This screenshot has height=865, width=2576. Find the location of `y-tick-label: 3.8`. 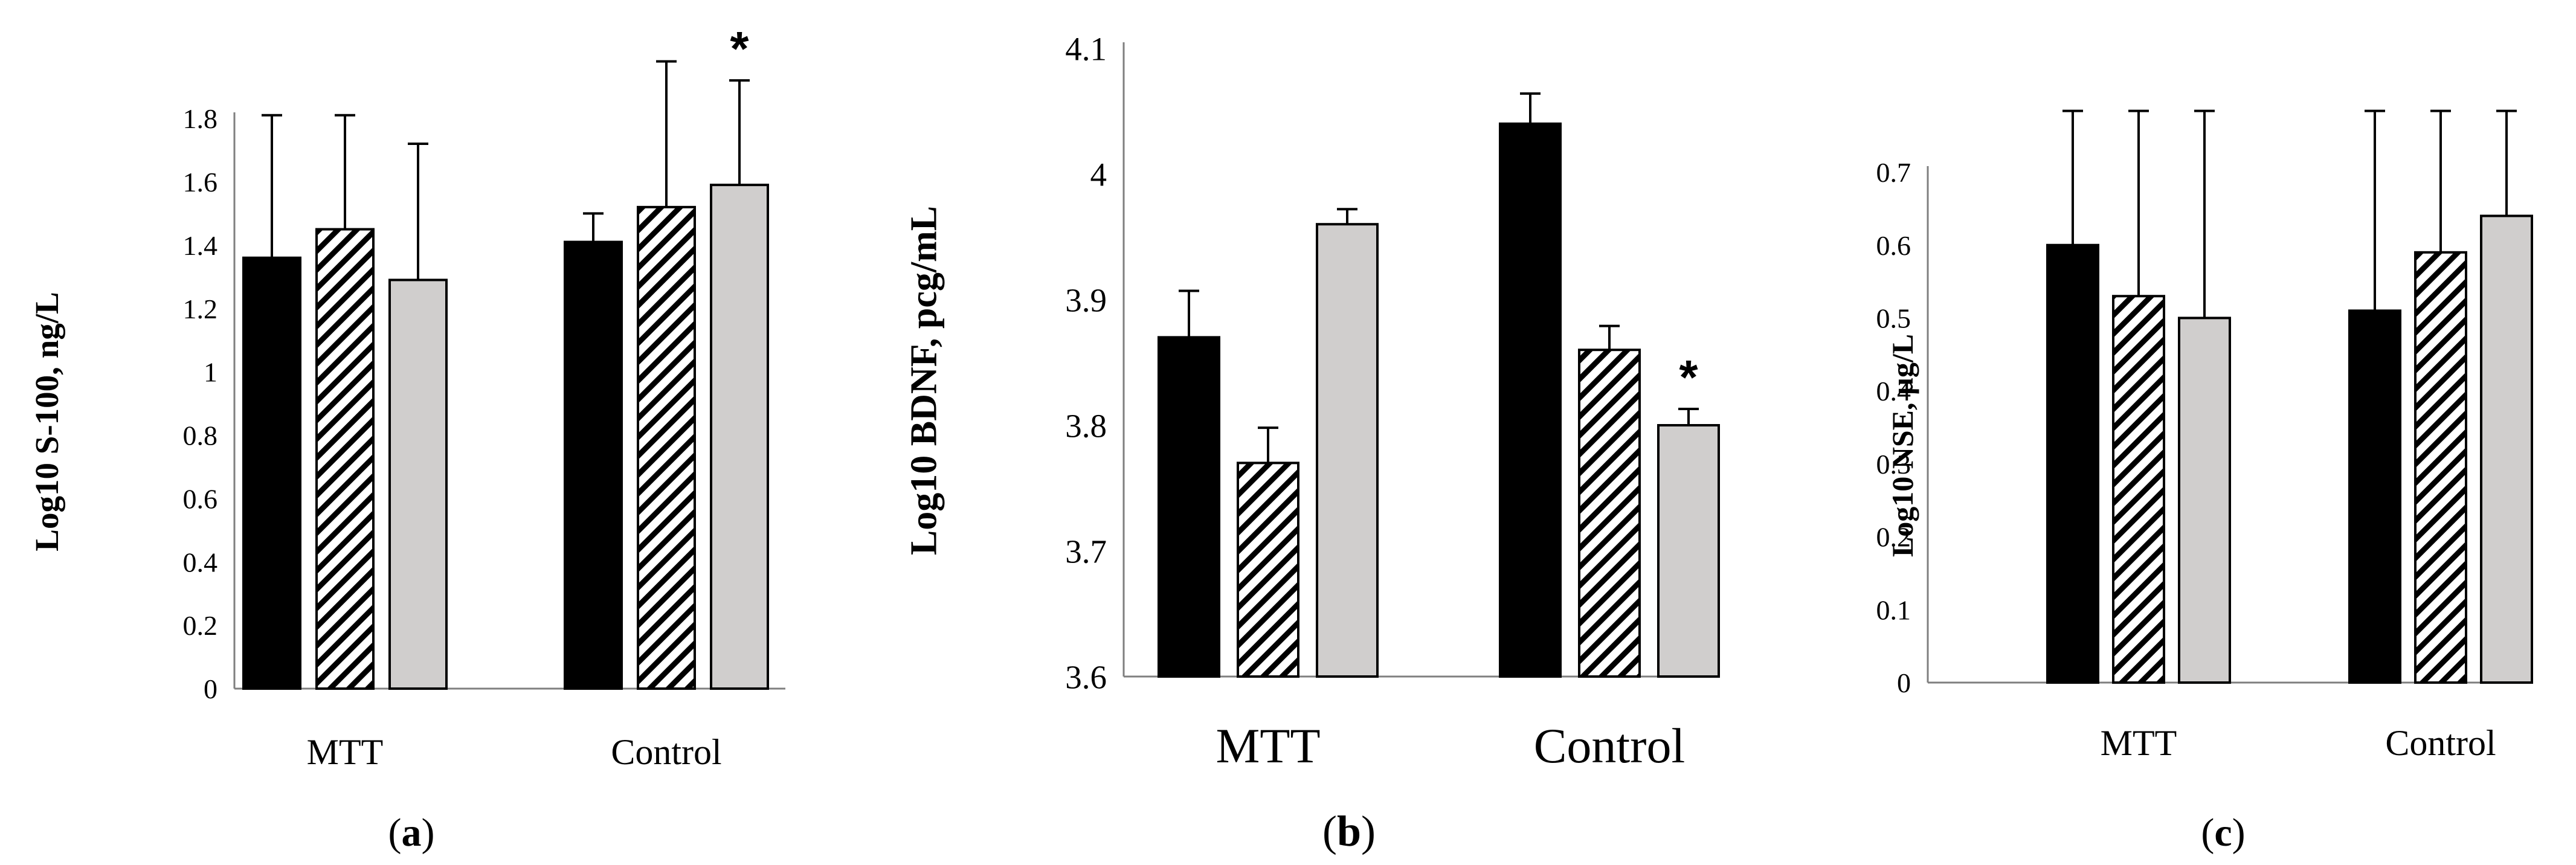

y-tick-label: 3.8 is located at coordinates (1086, 425).